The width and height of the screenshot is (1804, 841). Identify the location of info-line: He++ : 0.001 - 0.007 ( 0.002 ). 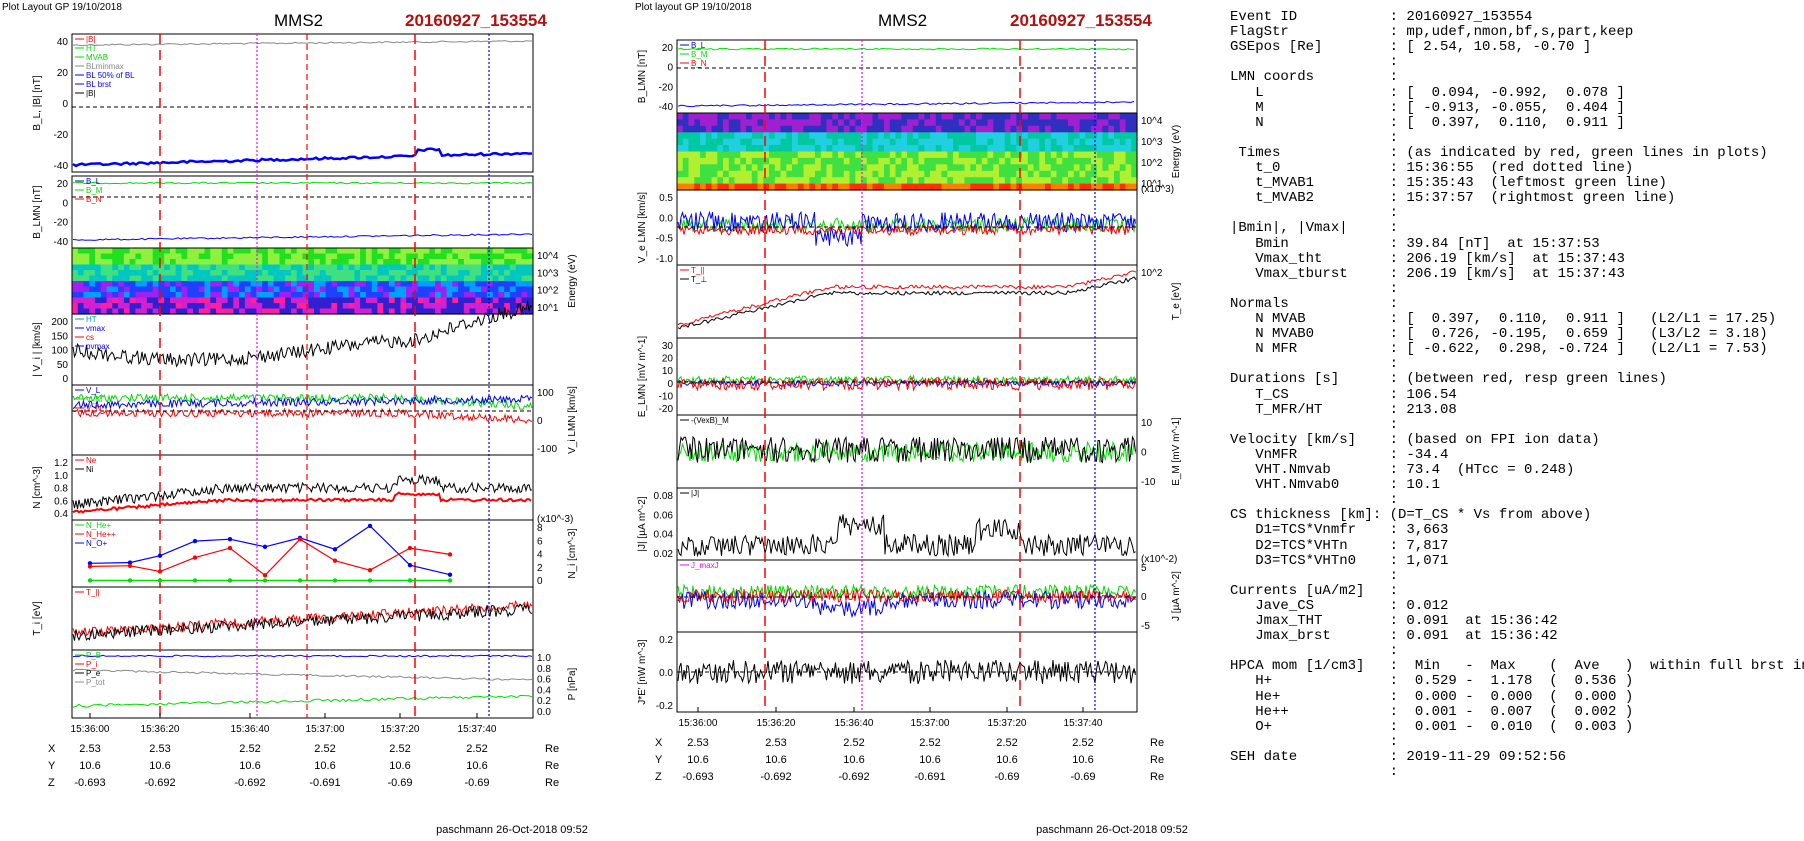
(1432, 711).